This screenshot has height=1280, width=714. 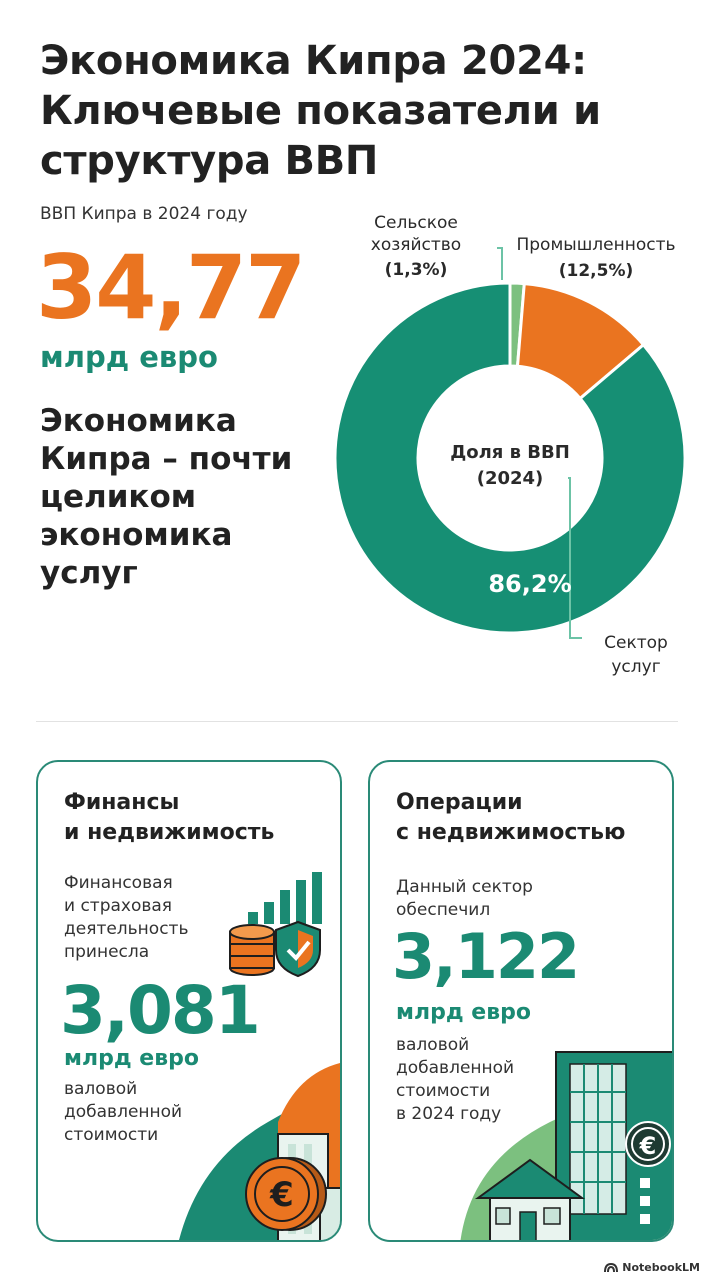 I want to click on notebooklm-logo-icon, so click(x=611, y=1267).